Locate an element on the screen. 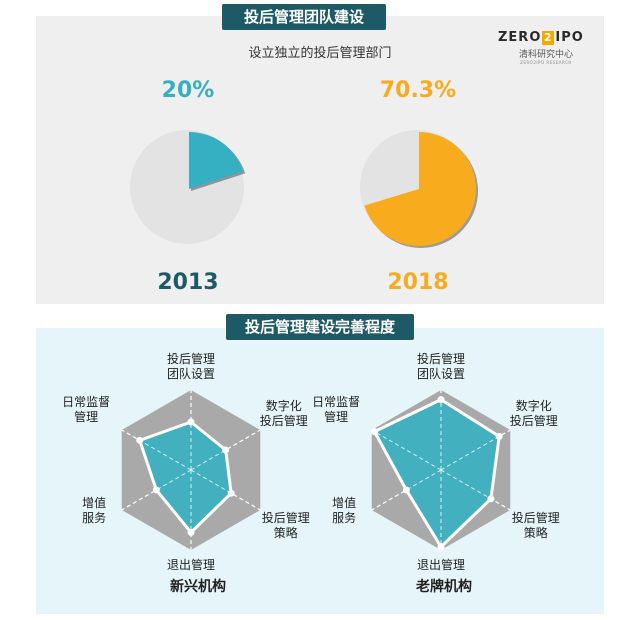 Image resolution: width=640 pixels, height=620 pixels. radar-1-axis-label-5-line-1: 增值 is located at coordinates (94, 503).